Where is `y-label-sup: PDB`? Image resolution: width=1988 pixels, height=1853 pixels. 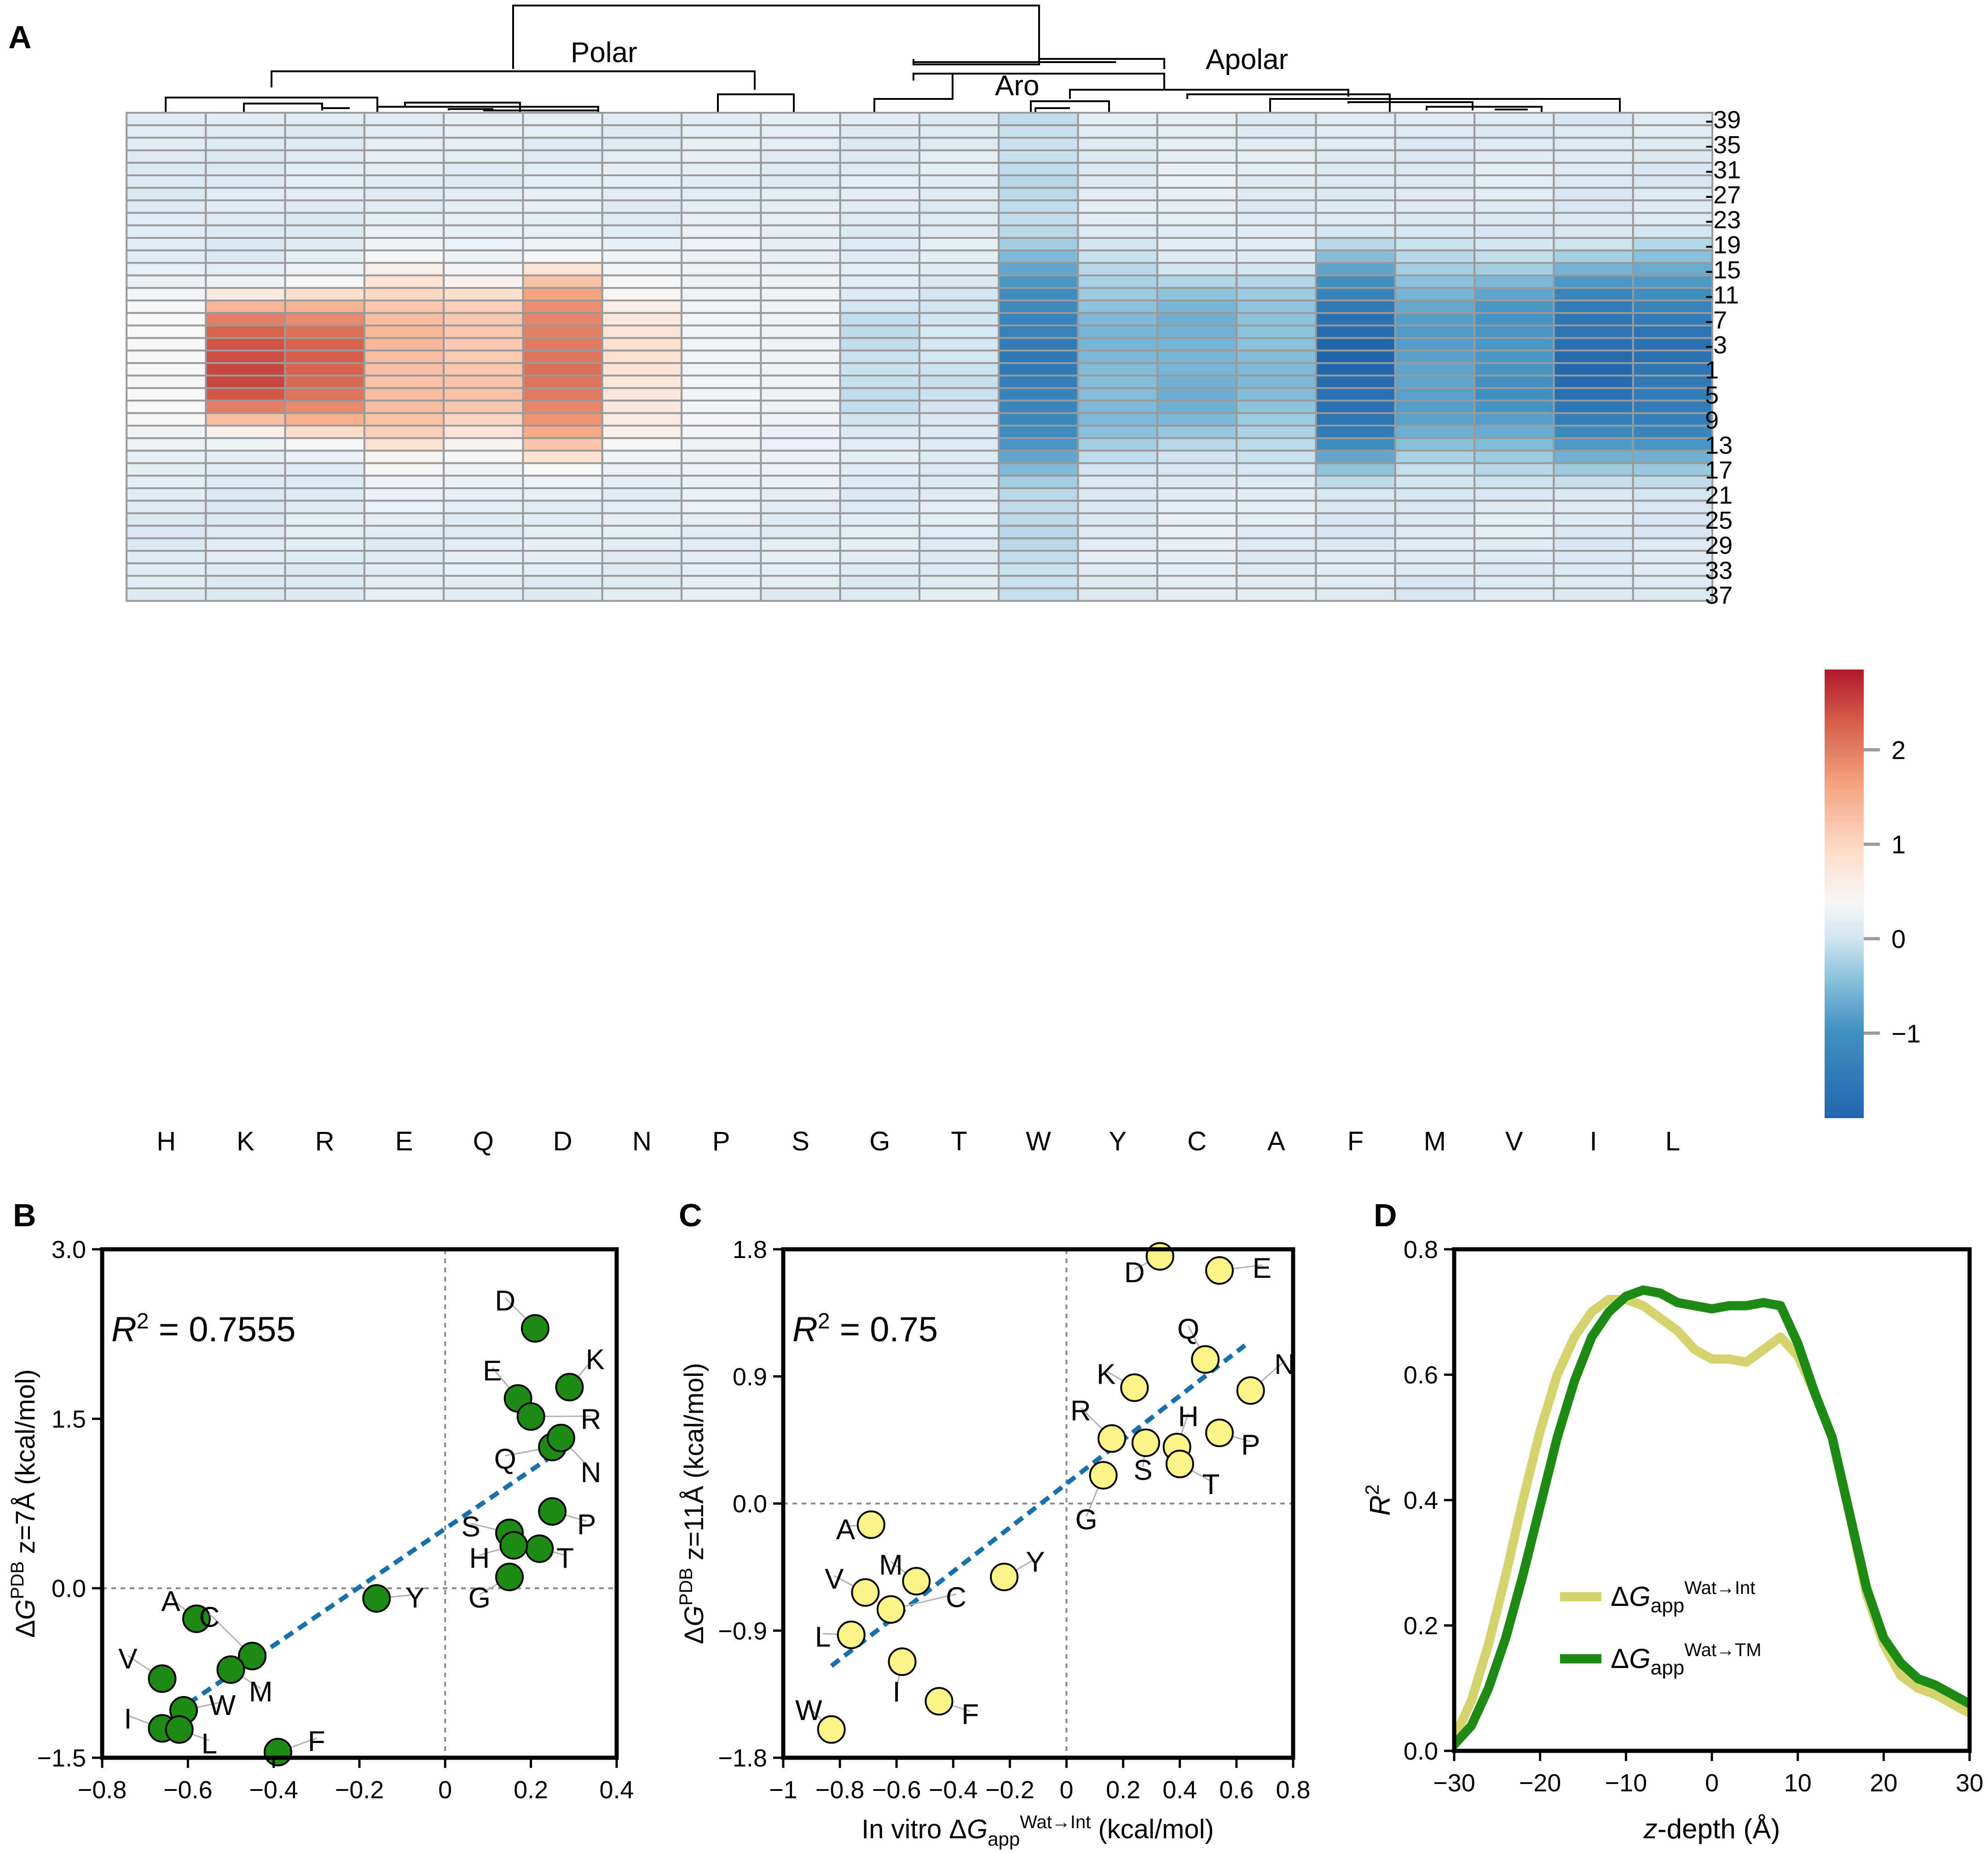
y-label-sup: PDB is located at coordinates (17, 1580).